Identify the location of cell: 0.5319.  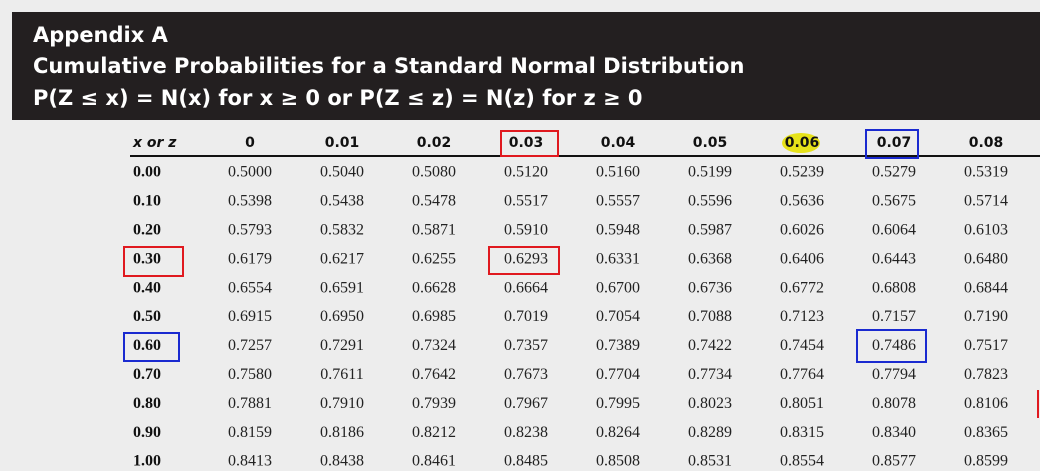
(986, 172).